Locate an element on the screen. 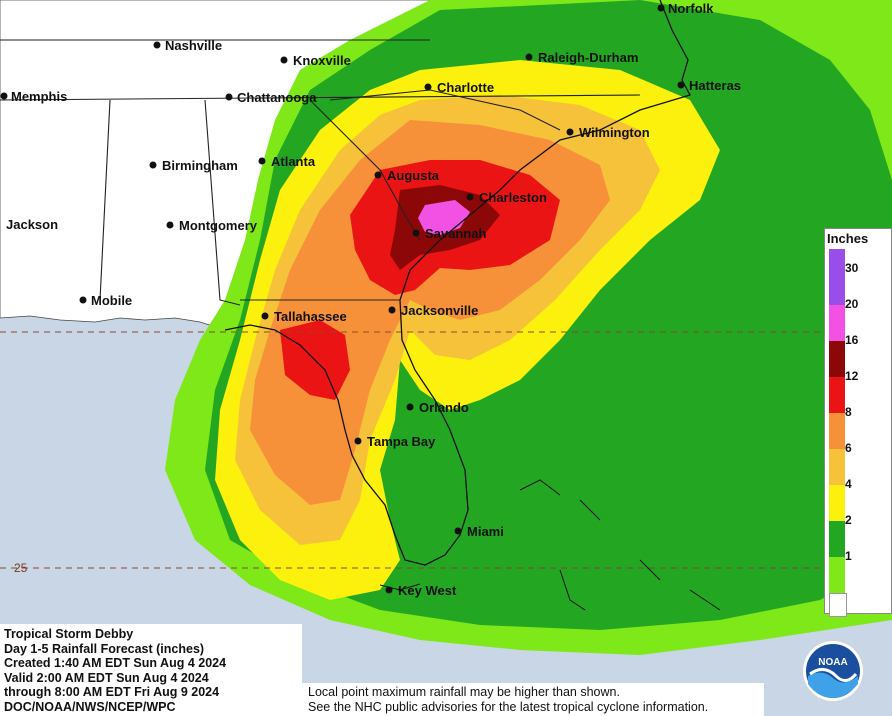 The width and height of the screenshot is (892, 716). city-dot-hatteras is located at coordinates (681, 85).